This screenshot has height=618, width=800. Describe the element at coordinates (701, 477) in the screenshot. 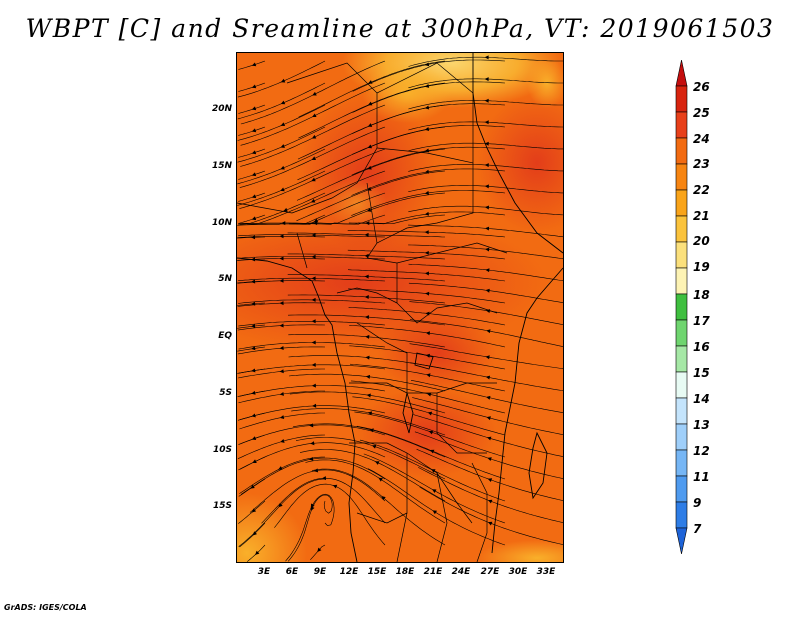

I see `colorbar-label: 11` at that location.